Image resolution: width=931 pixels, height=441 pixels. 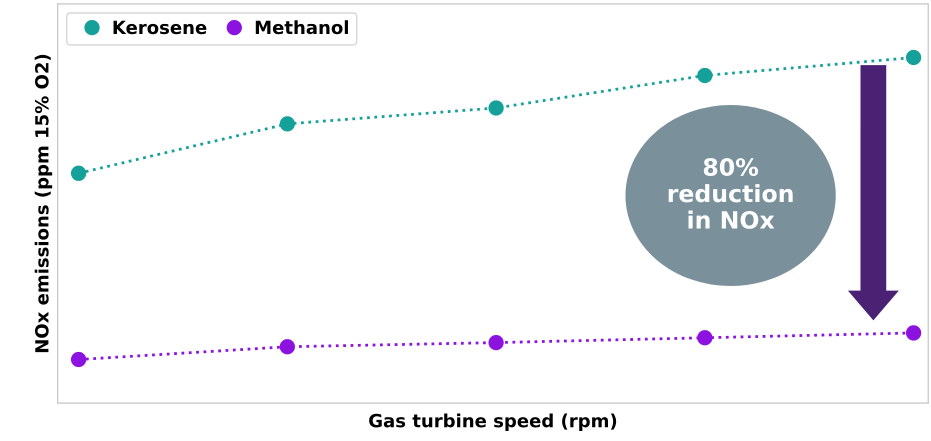 What do you see at coordinates (492, 422) in the screenshot?
I see `x-axis-title: Gas turbine speed (rpm)` at bounding box center [492, 422].